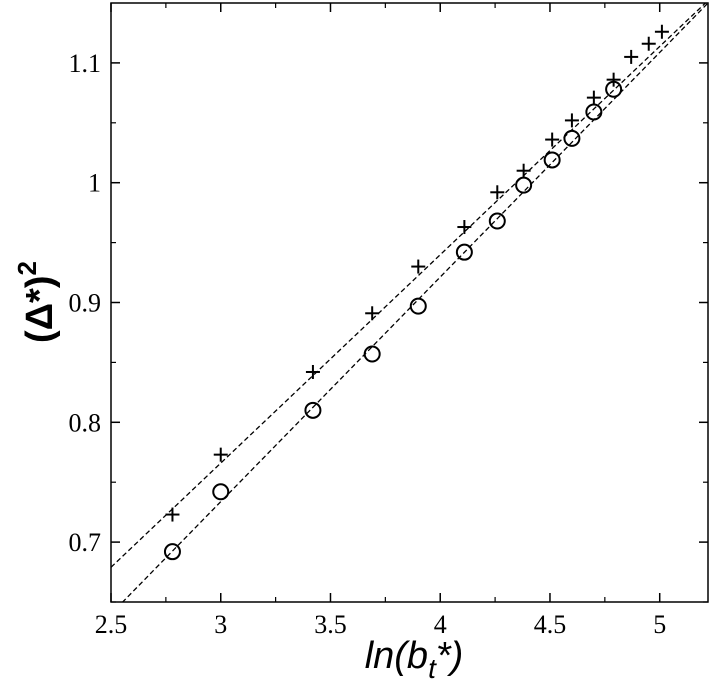 The height and width of the screenshot is (690, 713). I want to click on x-tick-label: 4, so click(440, 624).